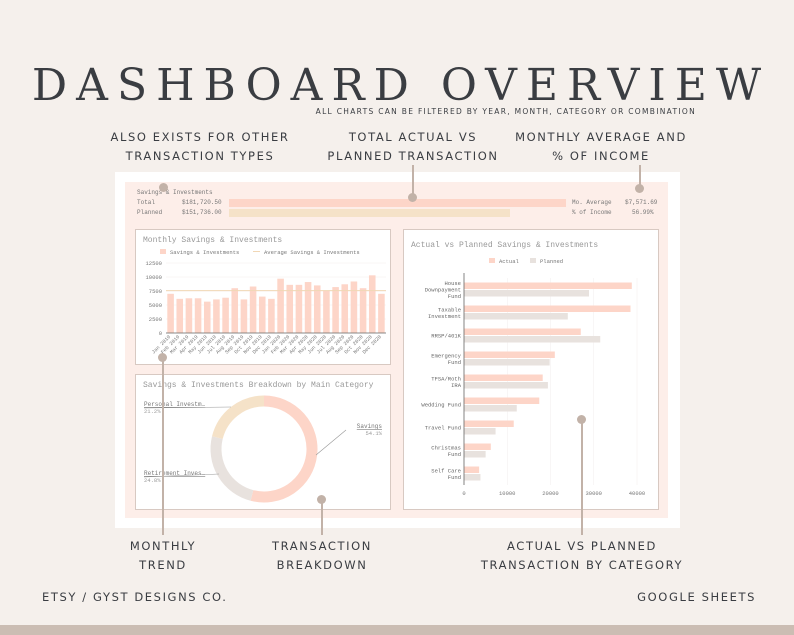 The width and height of the screenshot is (794, 635). Describe the element at coordinates (601, 156) in the screenshot. I see `annotation-line: % OF INCOME` at that location.